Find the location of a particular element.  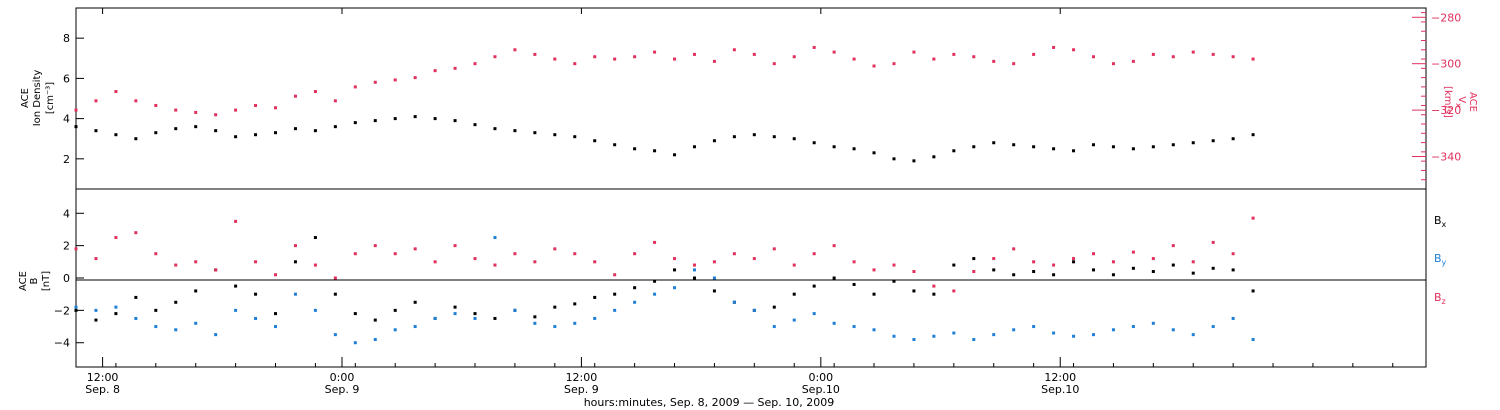

bottom-left-title-unit: [nT] is located at coordinates (46, 281).